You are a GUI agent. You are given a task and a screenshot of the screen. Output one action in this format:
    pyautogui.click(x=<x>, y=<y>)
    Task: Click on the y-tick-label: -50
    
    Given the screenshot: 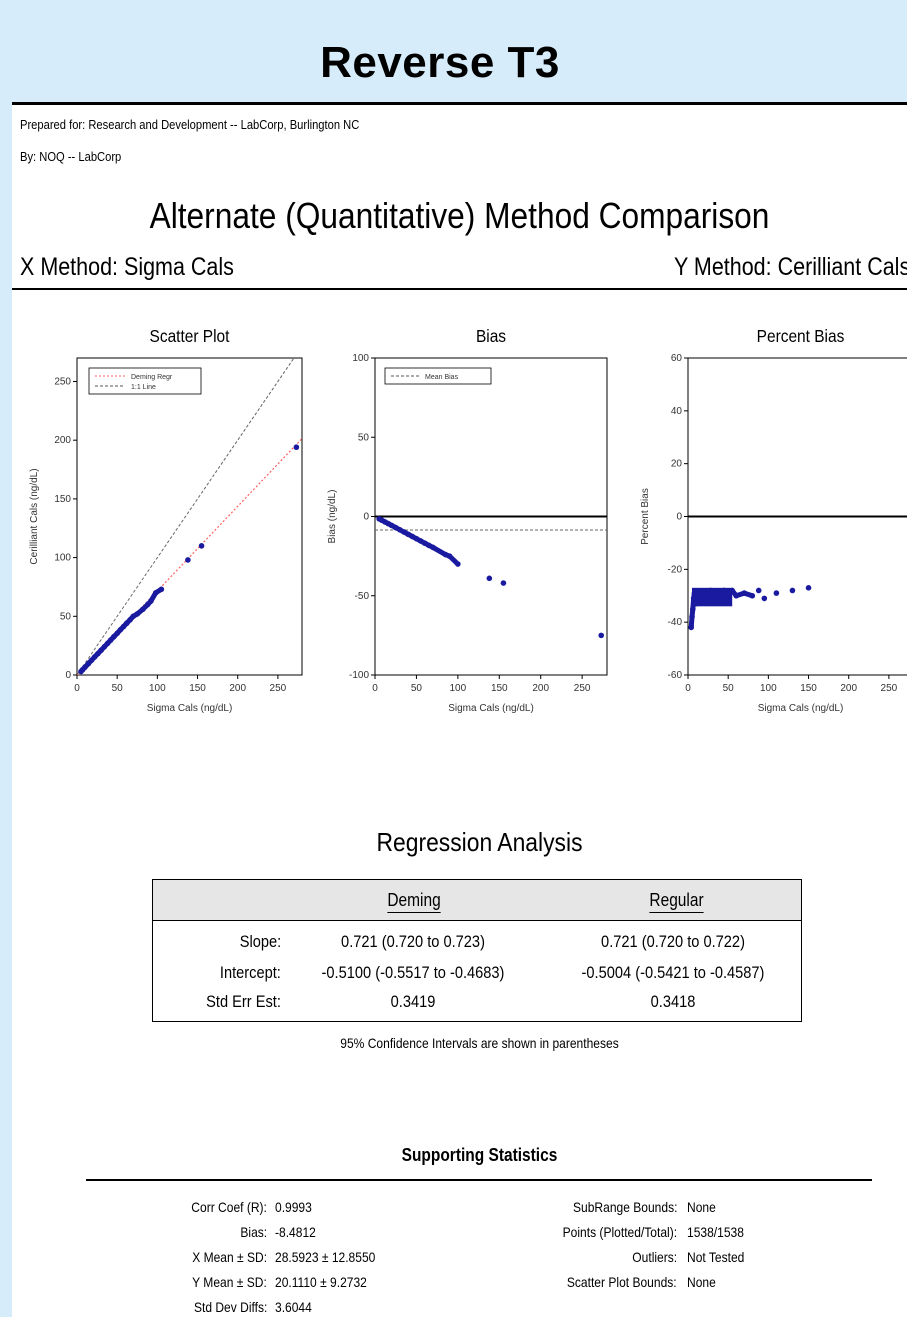 What is the action you would take?
    pyautogui.click(x=362, y=596)
    